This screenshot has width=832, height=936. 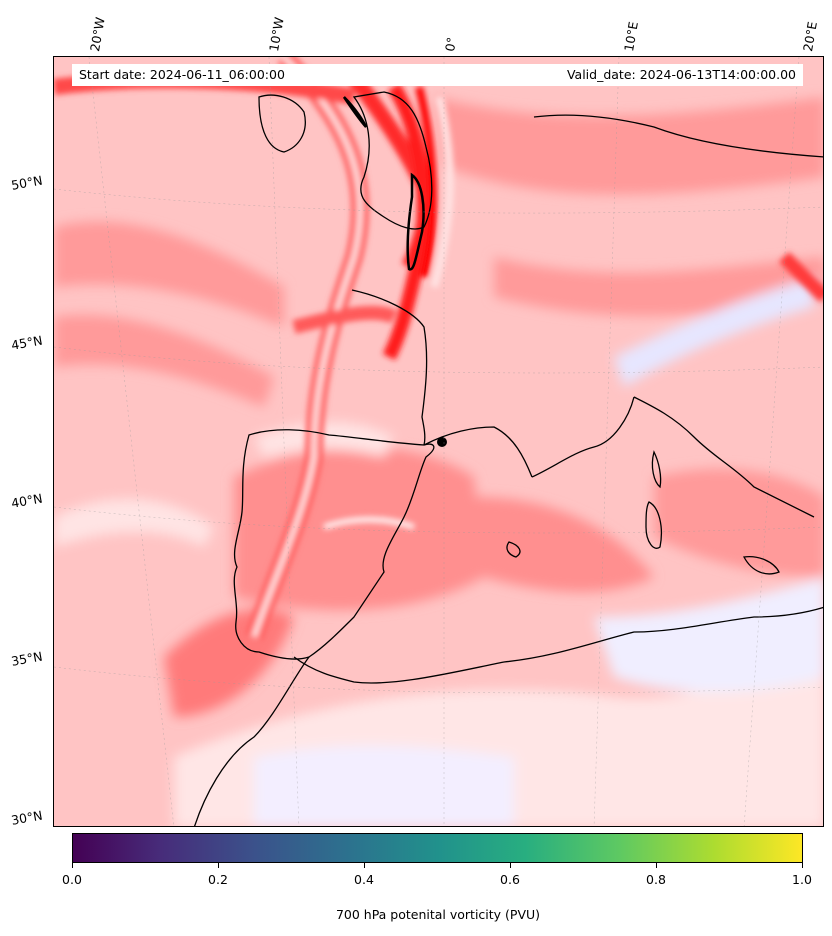 What do you see at coordinates (27, 182) in the screenshot?
I see `lat-tick-50n: 50°N` at bounding box center [27, 182].